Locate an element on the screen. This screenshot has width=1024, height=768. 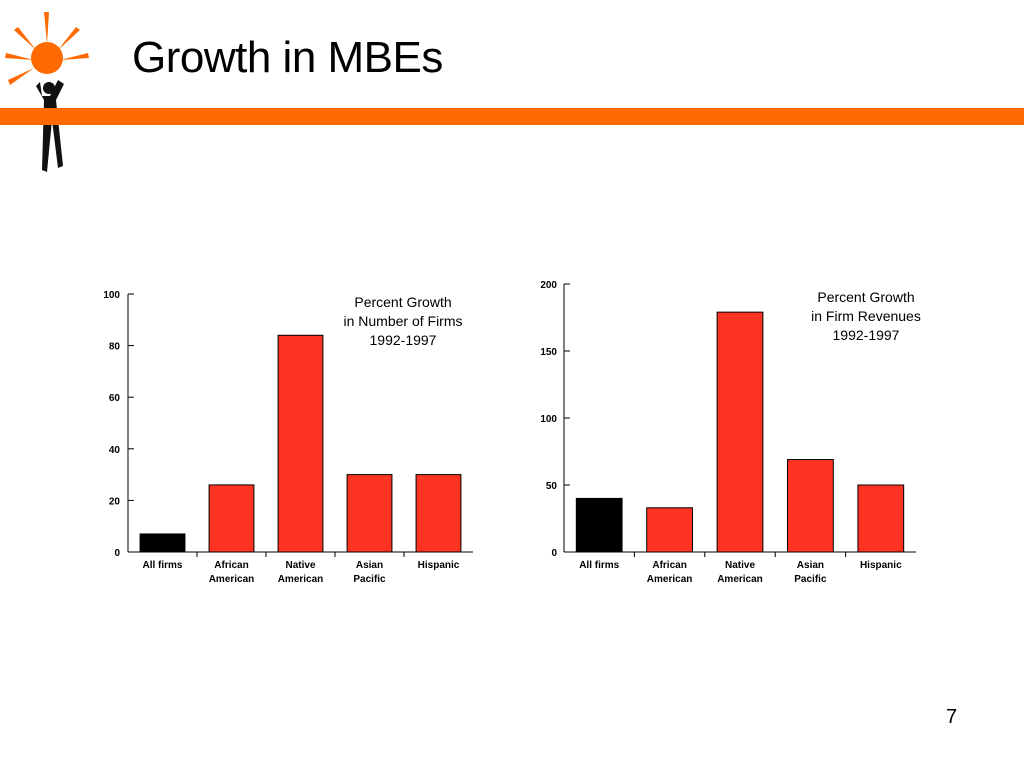
y-tick-label: 40 is located at coordinates (115, 450).